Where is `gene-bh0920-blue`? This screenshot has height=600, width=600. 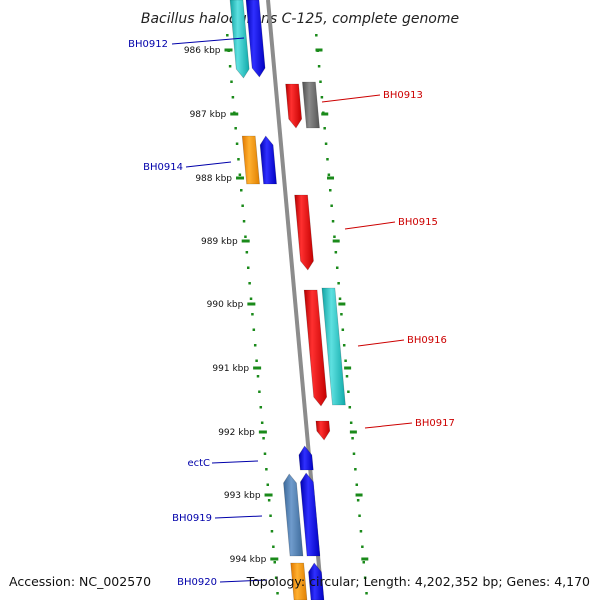 gene-bh0920-blue is located at coordinates (316, 581).